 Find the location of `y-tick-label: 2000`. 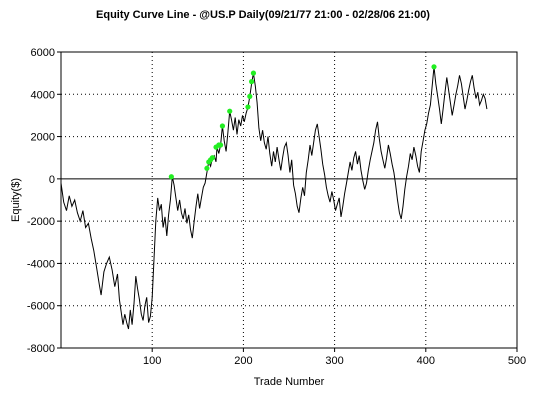

y-tick-label: 2000 is located at coordinates (43, 138).